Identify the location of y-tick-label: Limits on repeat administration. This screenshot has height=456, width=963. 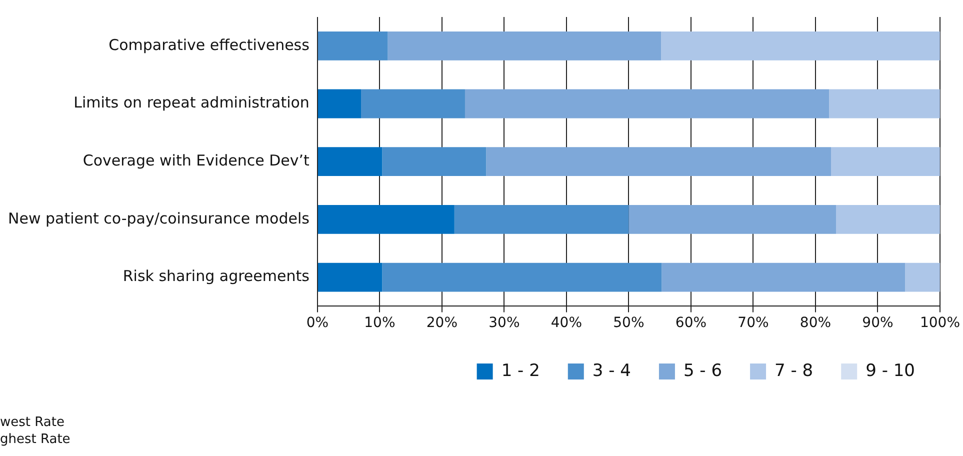
(192, 103).